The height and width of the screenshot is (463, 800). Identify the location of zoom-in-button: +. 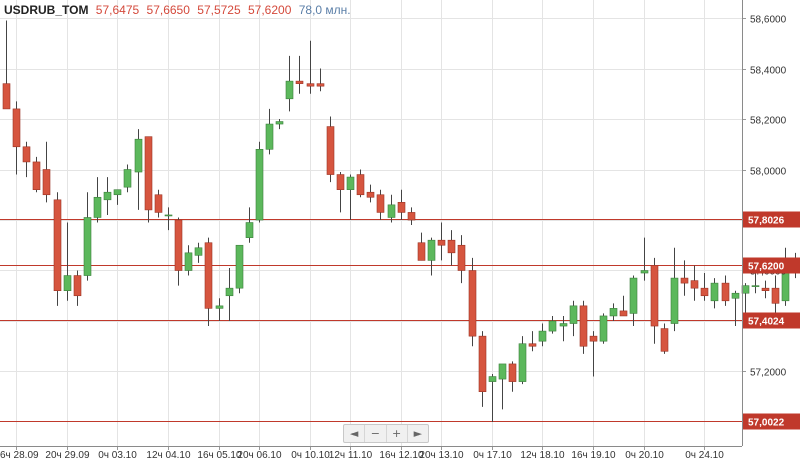
(397, 433).